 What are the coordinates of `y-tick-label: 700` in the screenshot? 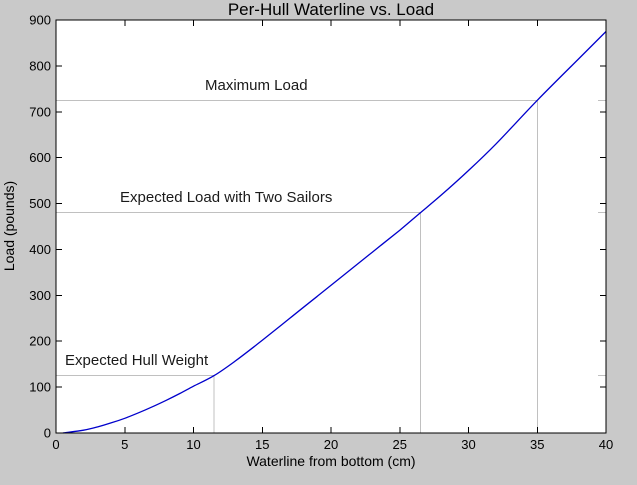 It's located at (40, 111).